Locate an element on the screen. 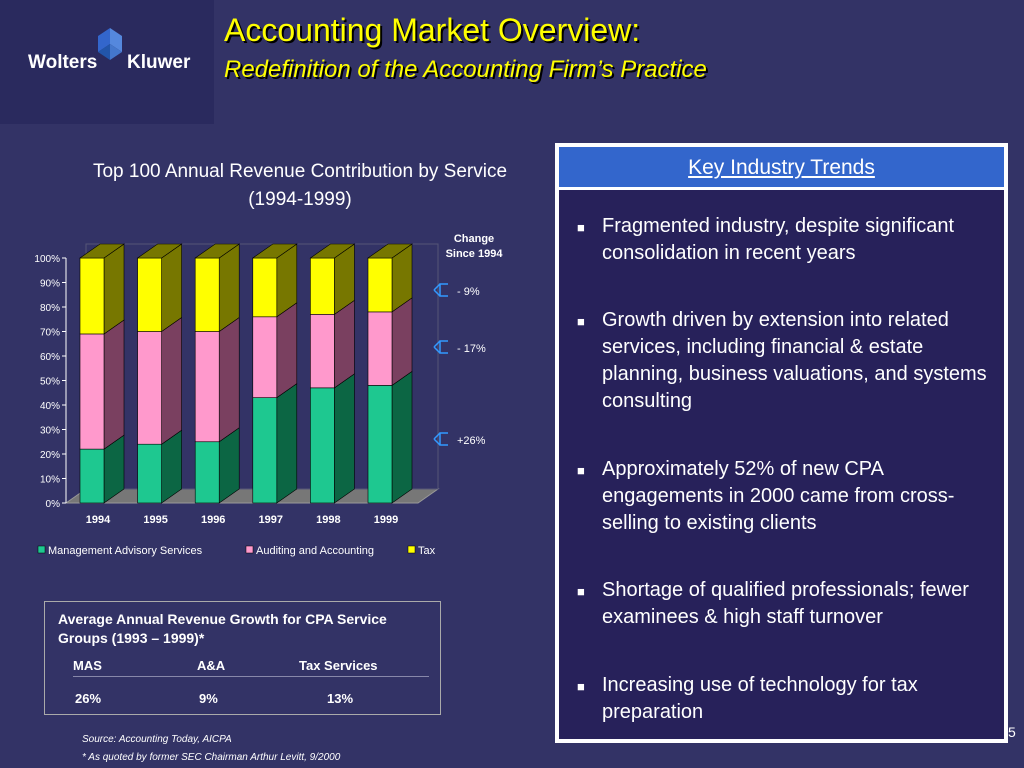 Image resolution: width=1024 pixels, height=768 pixels. legend-label: Tax is located at coordinates (427, 551).